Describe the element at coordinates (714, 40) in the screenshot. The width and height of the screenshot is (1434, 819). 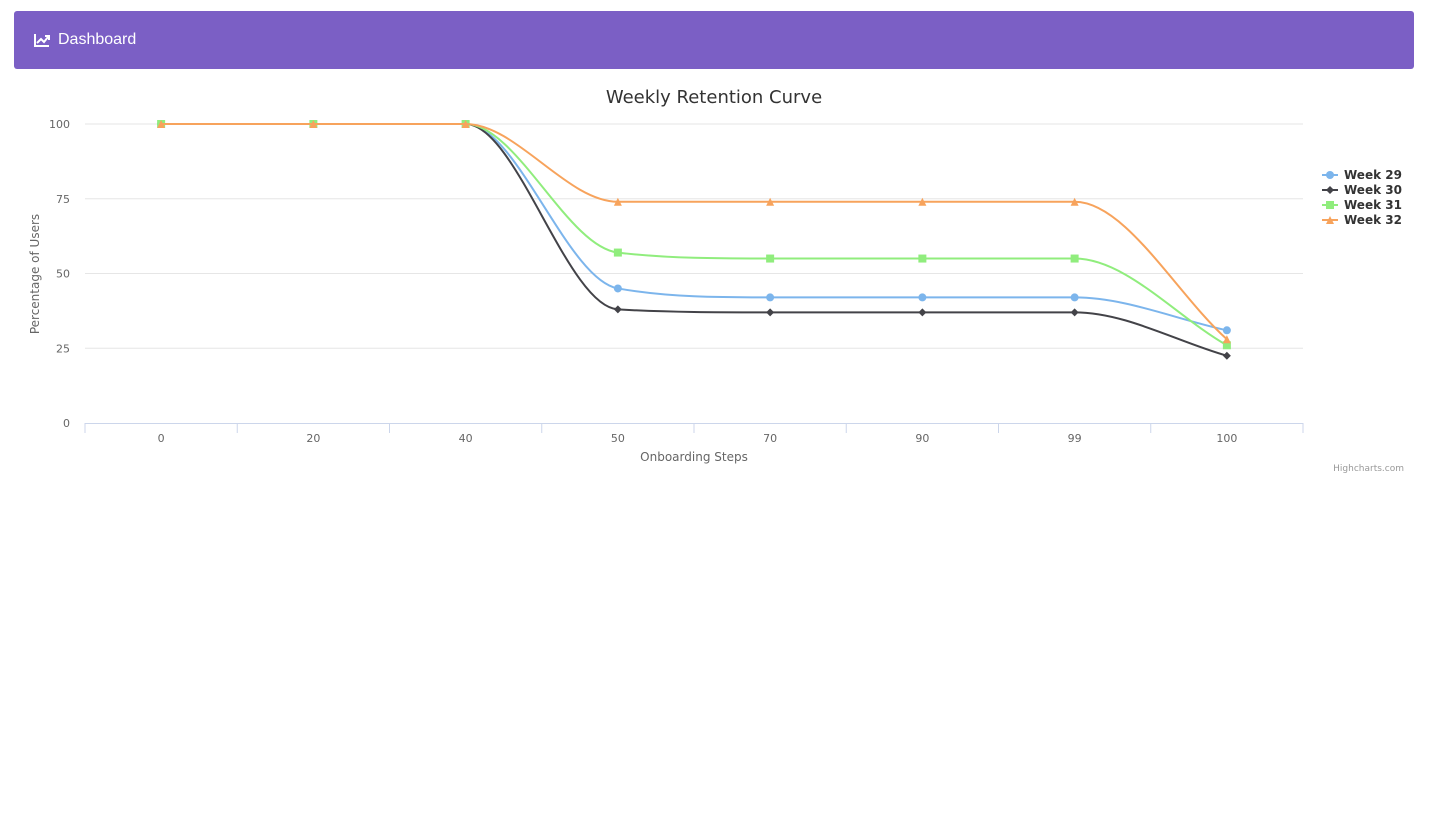
I see `top-navbar: Dashboard` at that location.